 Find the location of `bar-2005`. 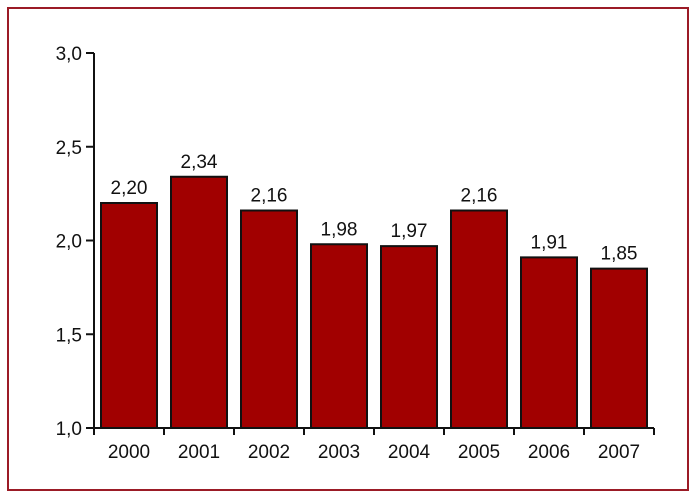

bar-2005 is located at coordinates (479, 319).